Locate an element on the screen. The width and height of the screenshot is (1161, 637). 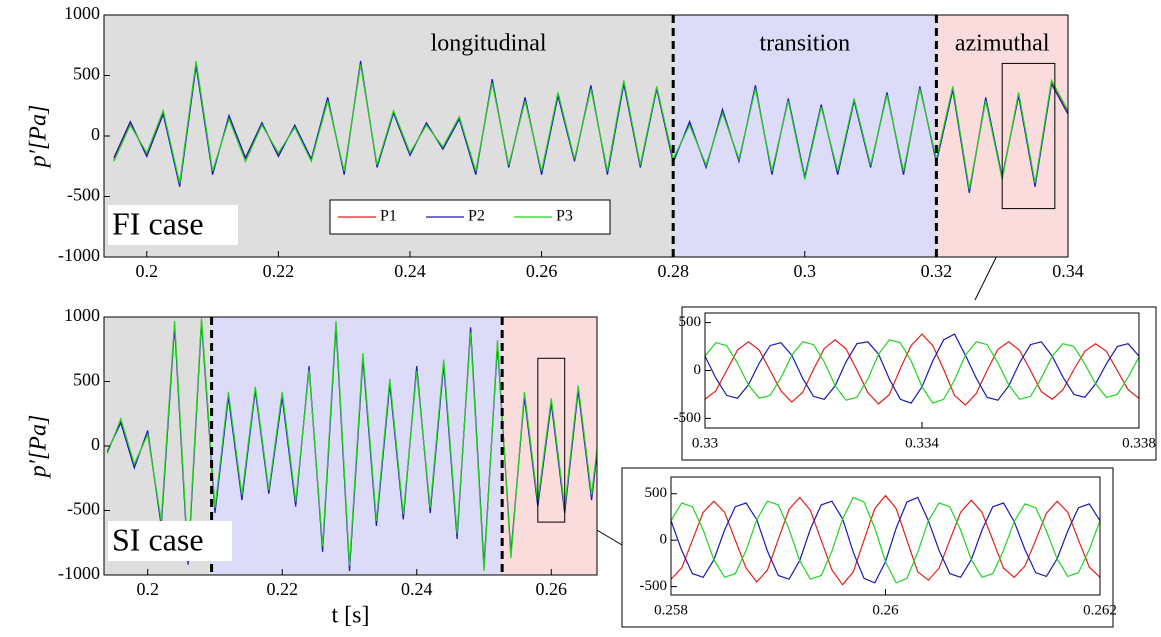
legend-label: P1 is located at coordinates (388, 216).